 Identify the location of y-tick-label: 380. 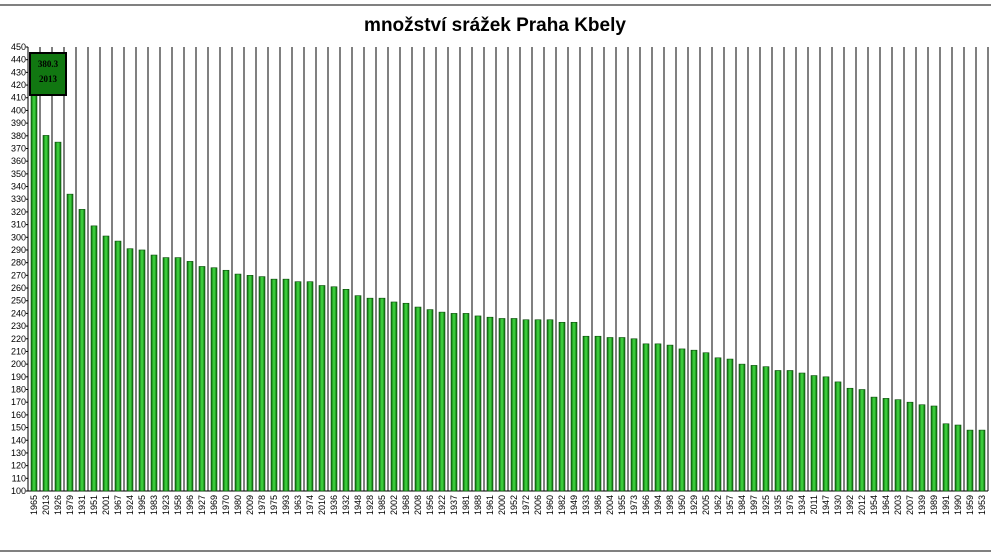
(18, 136).